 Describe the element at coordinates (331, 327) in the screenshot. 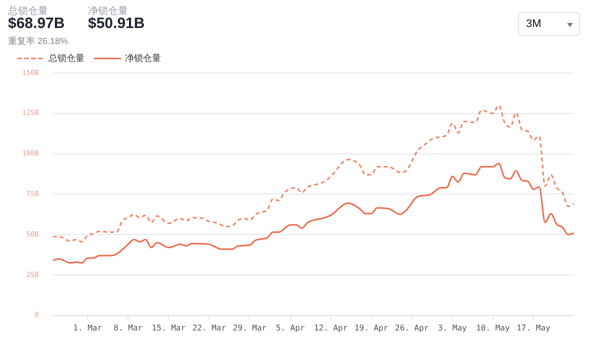

I see `x-tick-label: 12. Apr` at that location.